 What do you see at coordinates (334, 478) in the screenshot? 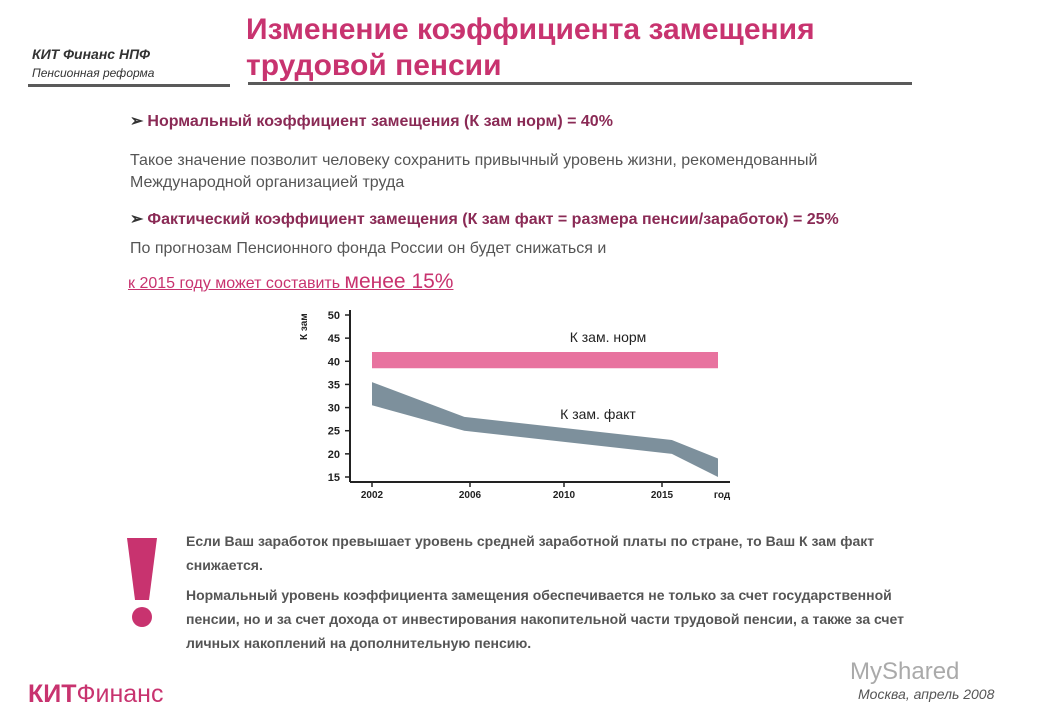
I see `y-tick-label: 15` at bounding box center [334, 478].